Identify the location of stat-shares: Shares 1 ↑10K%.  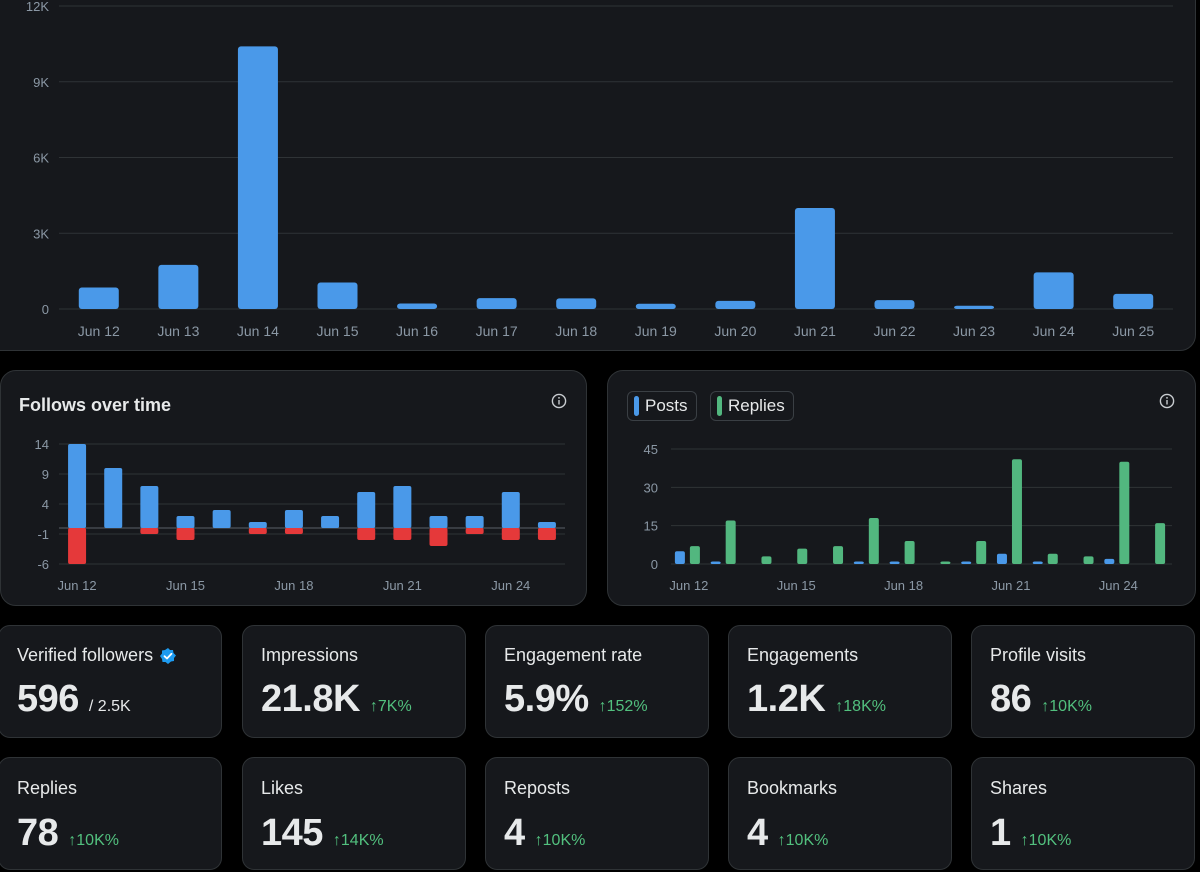
(1083, 813).